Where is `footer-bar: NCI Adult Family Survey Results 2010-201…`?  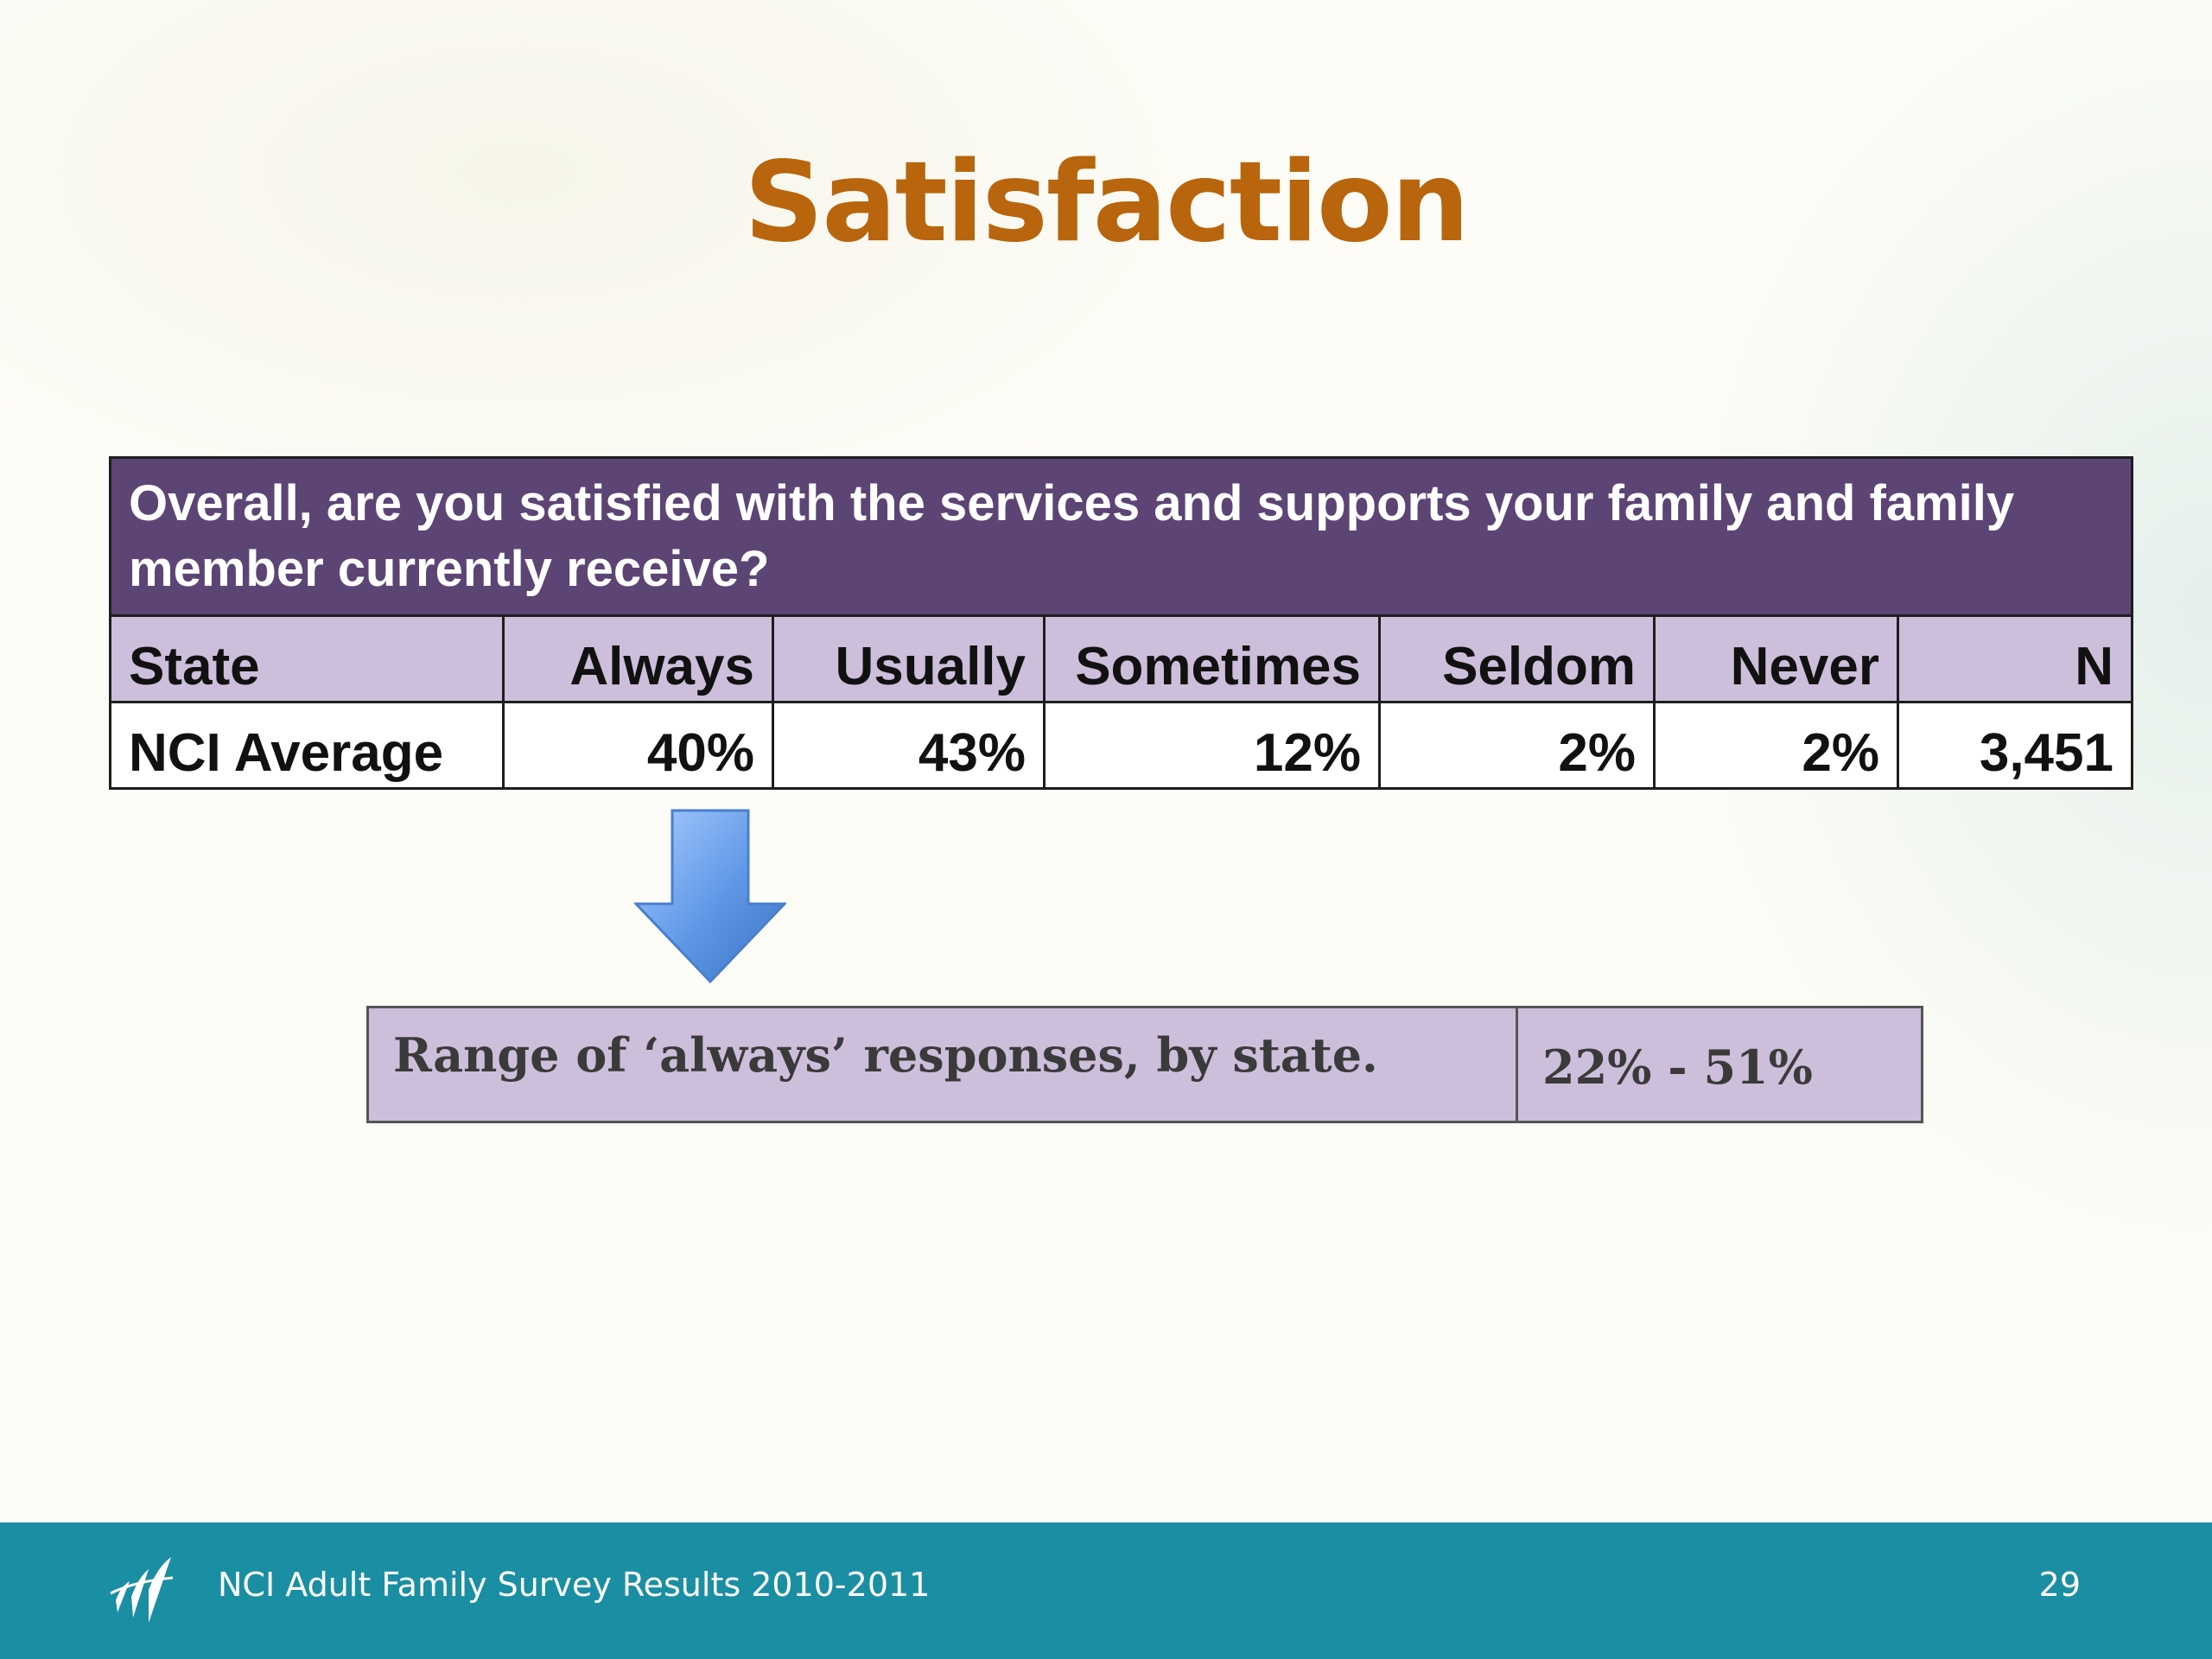
footer-bar: NCI Adult Family Survey Results 2010-201… is located at coordinates (1106, 1590).